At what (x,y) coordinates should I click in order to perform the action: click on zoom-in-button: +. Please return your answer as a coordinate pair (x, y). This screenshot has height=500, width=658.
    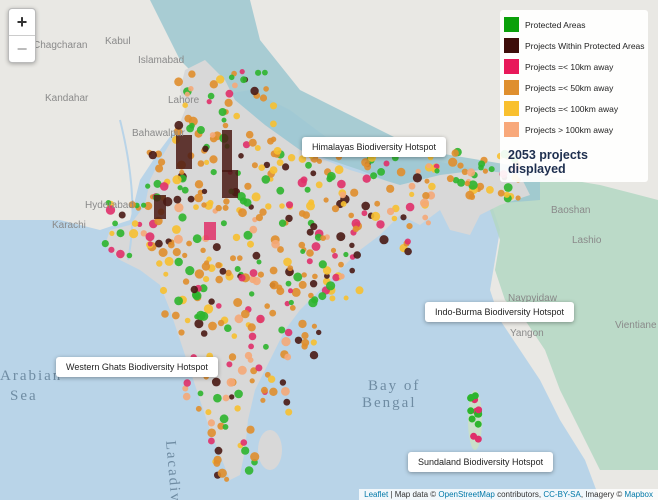
    Looking at the image, I should click on (22, 22).